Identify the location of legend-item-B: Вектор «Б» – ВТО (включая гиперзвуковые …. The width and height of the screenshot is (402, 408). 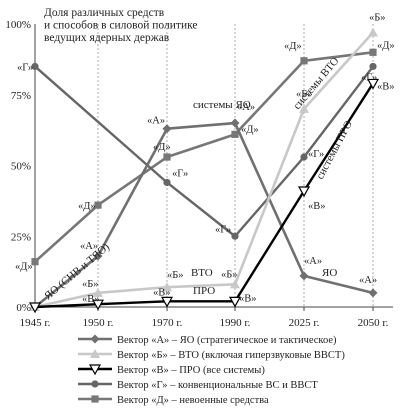
(211, 355).